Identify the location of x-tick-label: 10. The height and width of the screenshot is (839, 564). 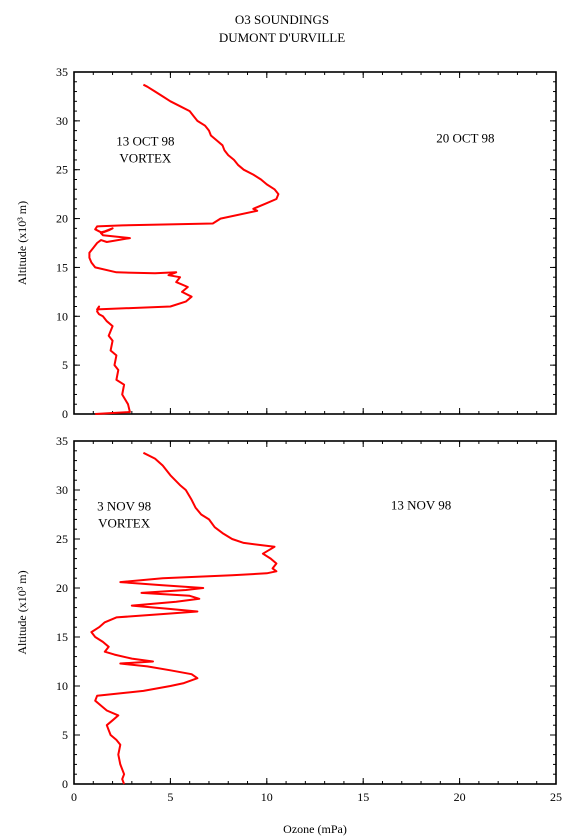
(267, 797).